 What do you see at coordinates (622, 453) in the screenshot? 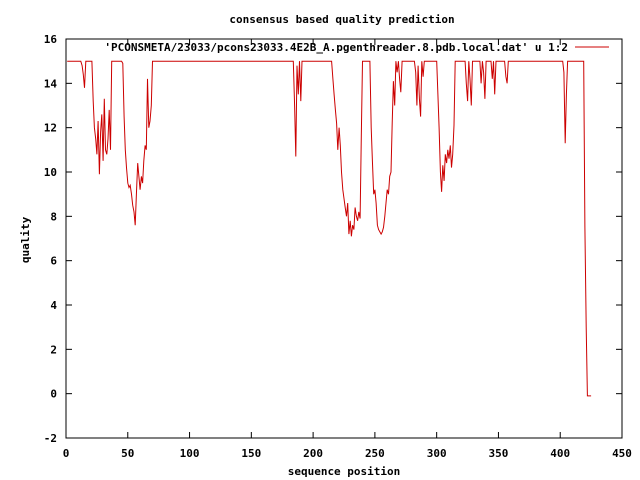
I see `x-tick-label: 450` at bounding box center [622, 453].